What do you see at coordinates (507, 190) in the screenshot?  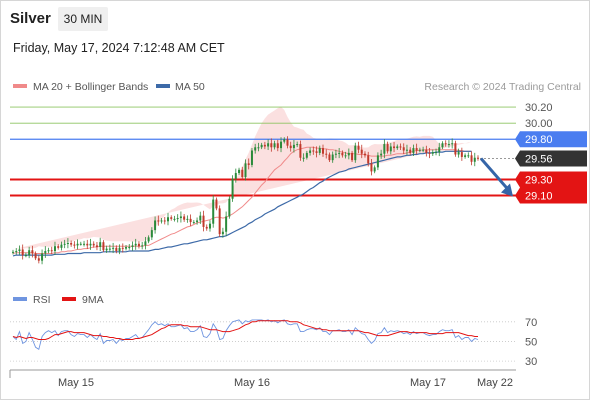 I see `arrow-head` at bounding box center [507, 190].